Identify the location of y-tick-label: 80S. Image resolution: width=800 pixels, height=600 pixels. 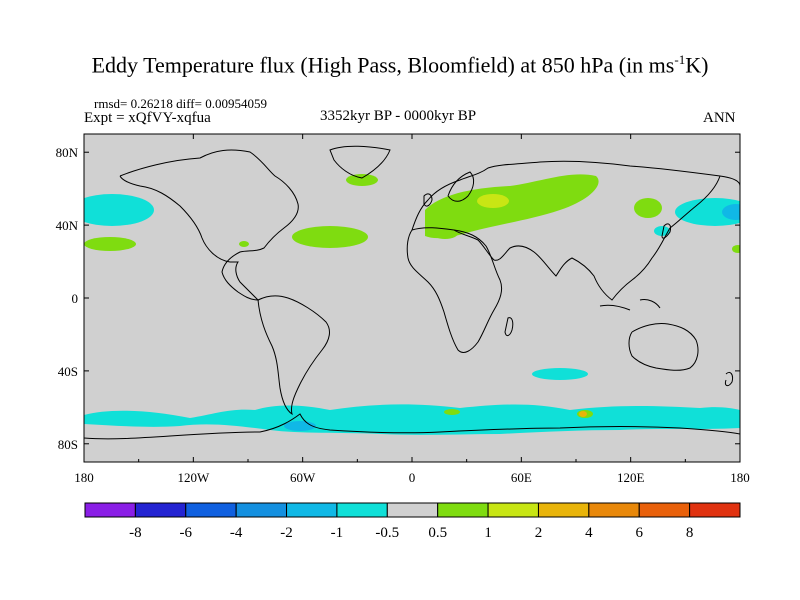
(68, 444).